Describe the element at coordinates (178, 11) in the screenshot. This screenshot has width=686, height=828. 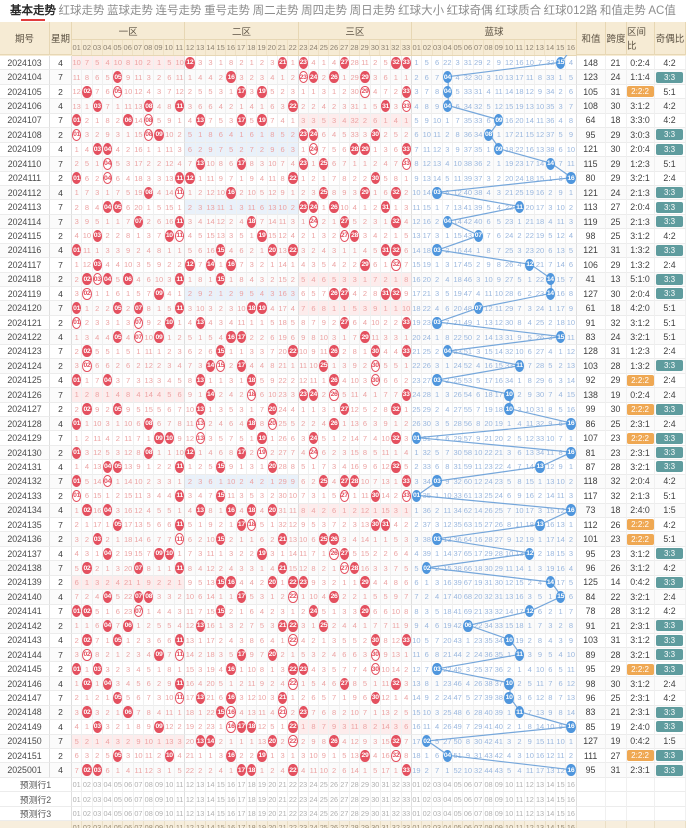
I see `tab-连号走势: 连号走势` at that location.